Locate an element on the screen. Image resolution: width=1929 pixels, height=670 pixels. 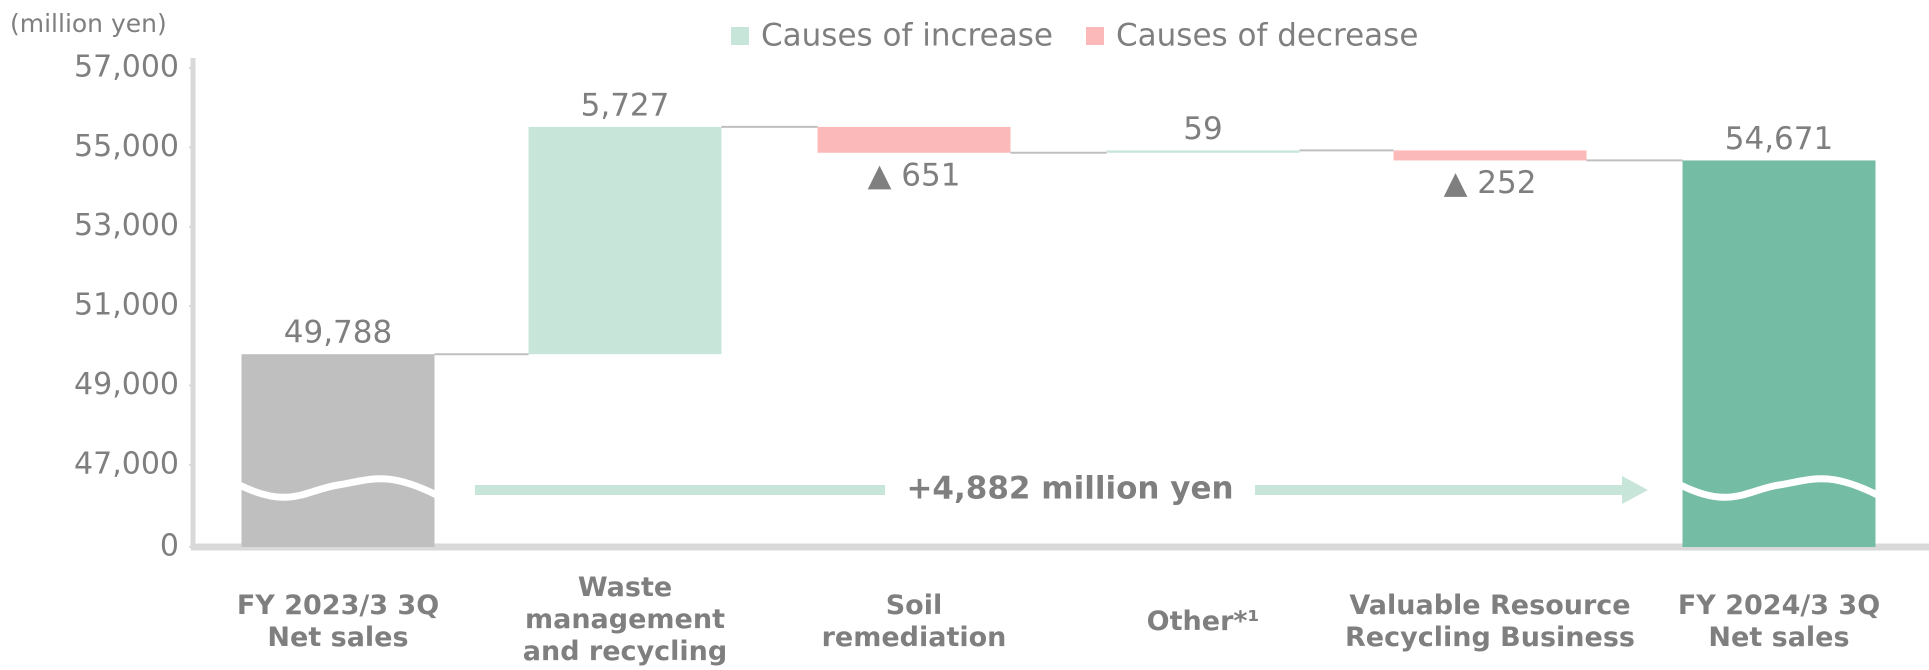
x-tick-line: Other*¹ is located at coordinates (1203, 621).